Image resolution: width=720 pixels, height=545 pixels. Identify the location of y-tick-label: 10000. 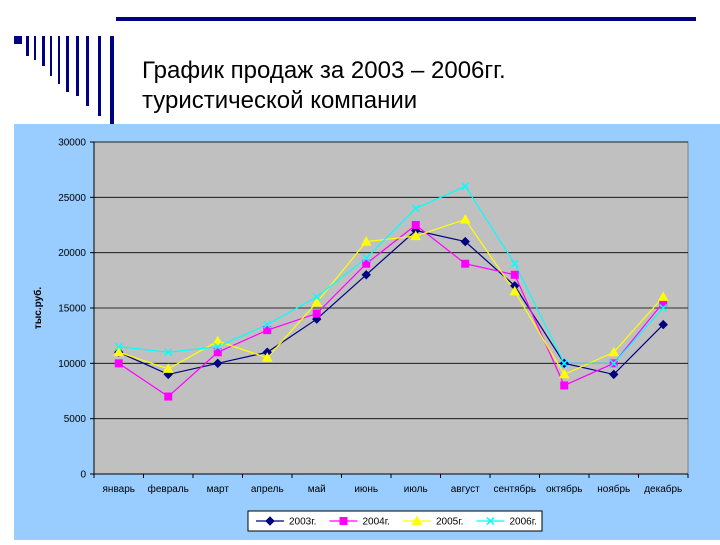
(72, 364).